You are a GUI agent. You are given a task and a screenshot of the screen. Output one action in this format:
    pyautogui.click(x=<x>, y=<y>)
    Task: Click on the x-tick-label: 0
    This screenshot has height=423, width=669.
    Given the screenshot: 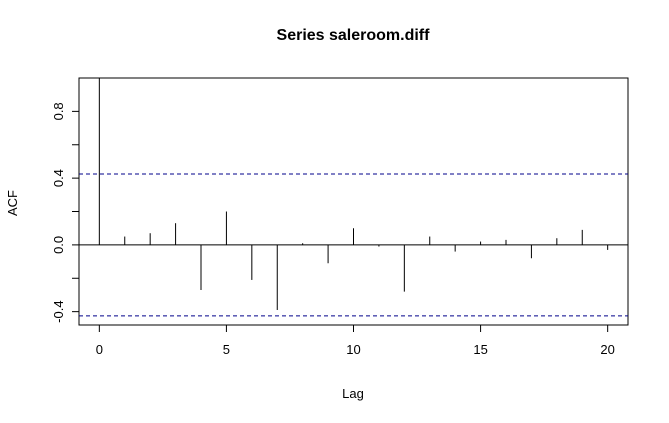 What is the action you would take?
    pyautogui.click(x=99, y=349)
    